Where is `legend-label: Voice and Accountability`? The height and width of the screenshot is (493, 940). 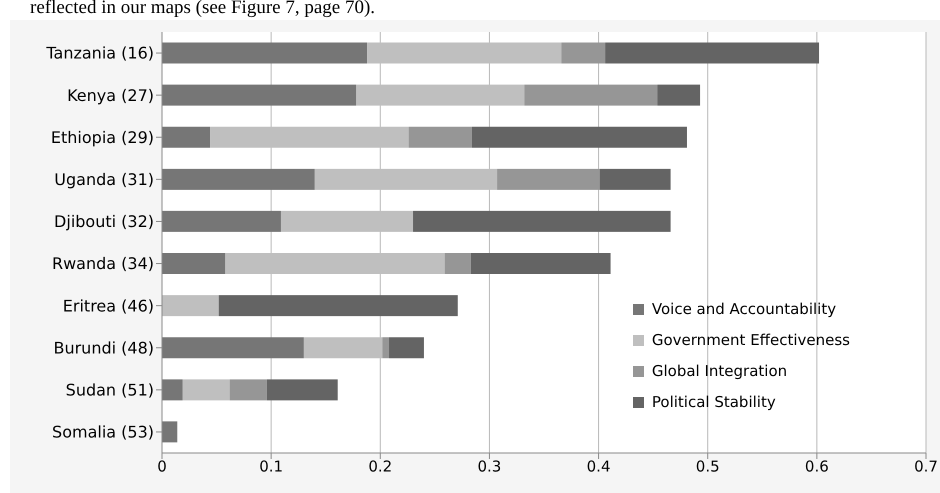 legend-label: Voice and Accountability is located at coordinates (744, 309).